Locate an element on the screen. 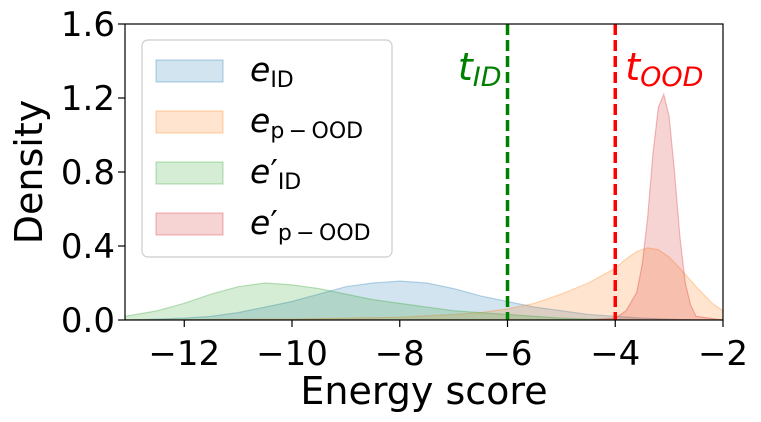  x-tick-label: −10 is located at coordinates (292, 354).